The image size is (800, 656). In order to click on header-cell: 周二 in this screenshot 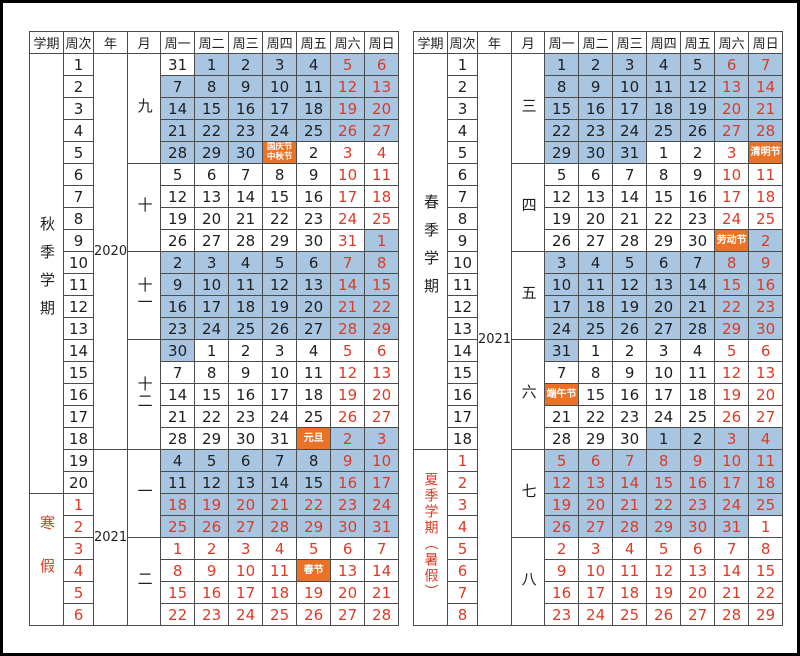, I will do `click(212, 42)`.